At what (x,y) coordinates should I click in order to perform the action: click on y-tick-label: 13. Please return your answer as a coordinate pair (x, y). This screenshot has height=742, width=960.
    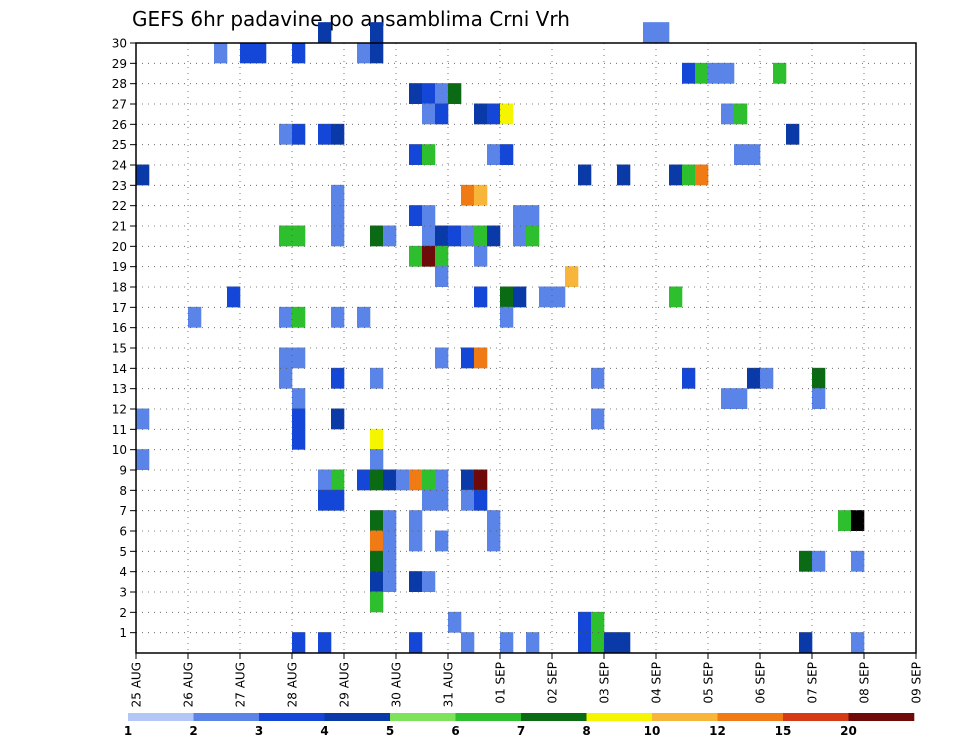
    Looking at the image, I should click on (119, 389).